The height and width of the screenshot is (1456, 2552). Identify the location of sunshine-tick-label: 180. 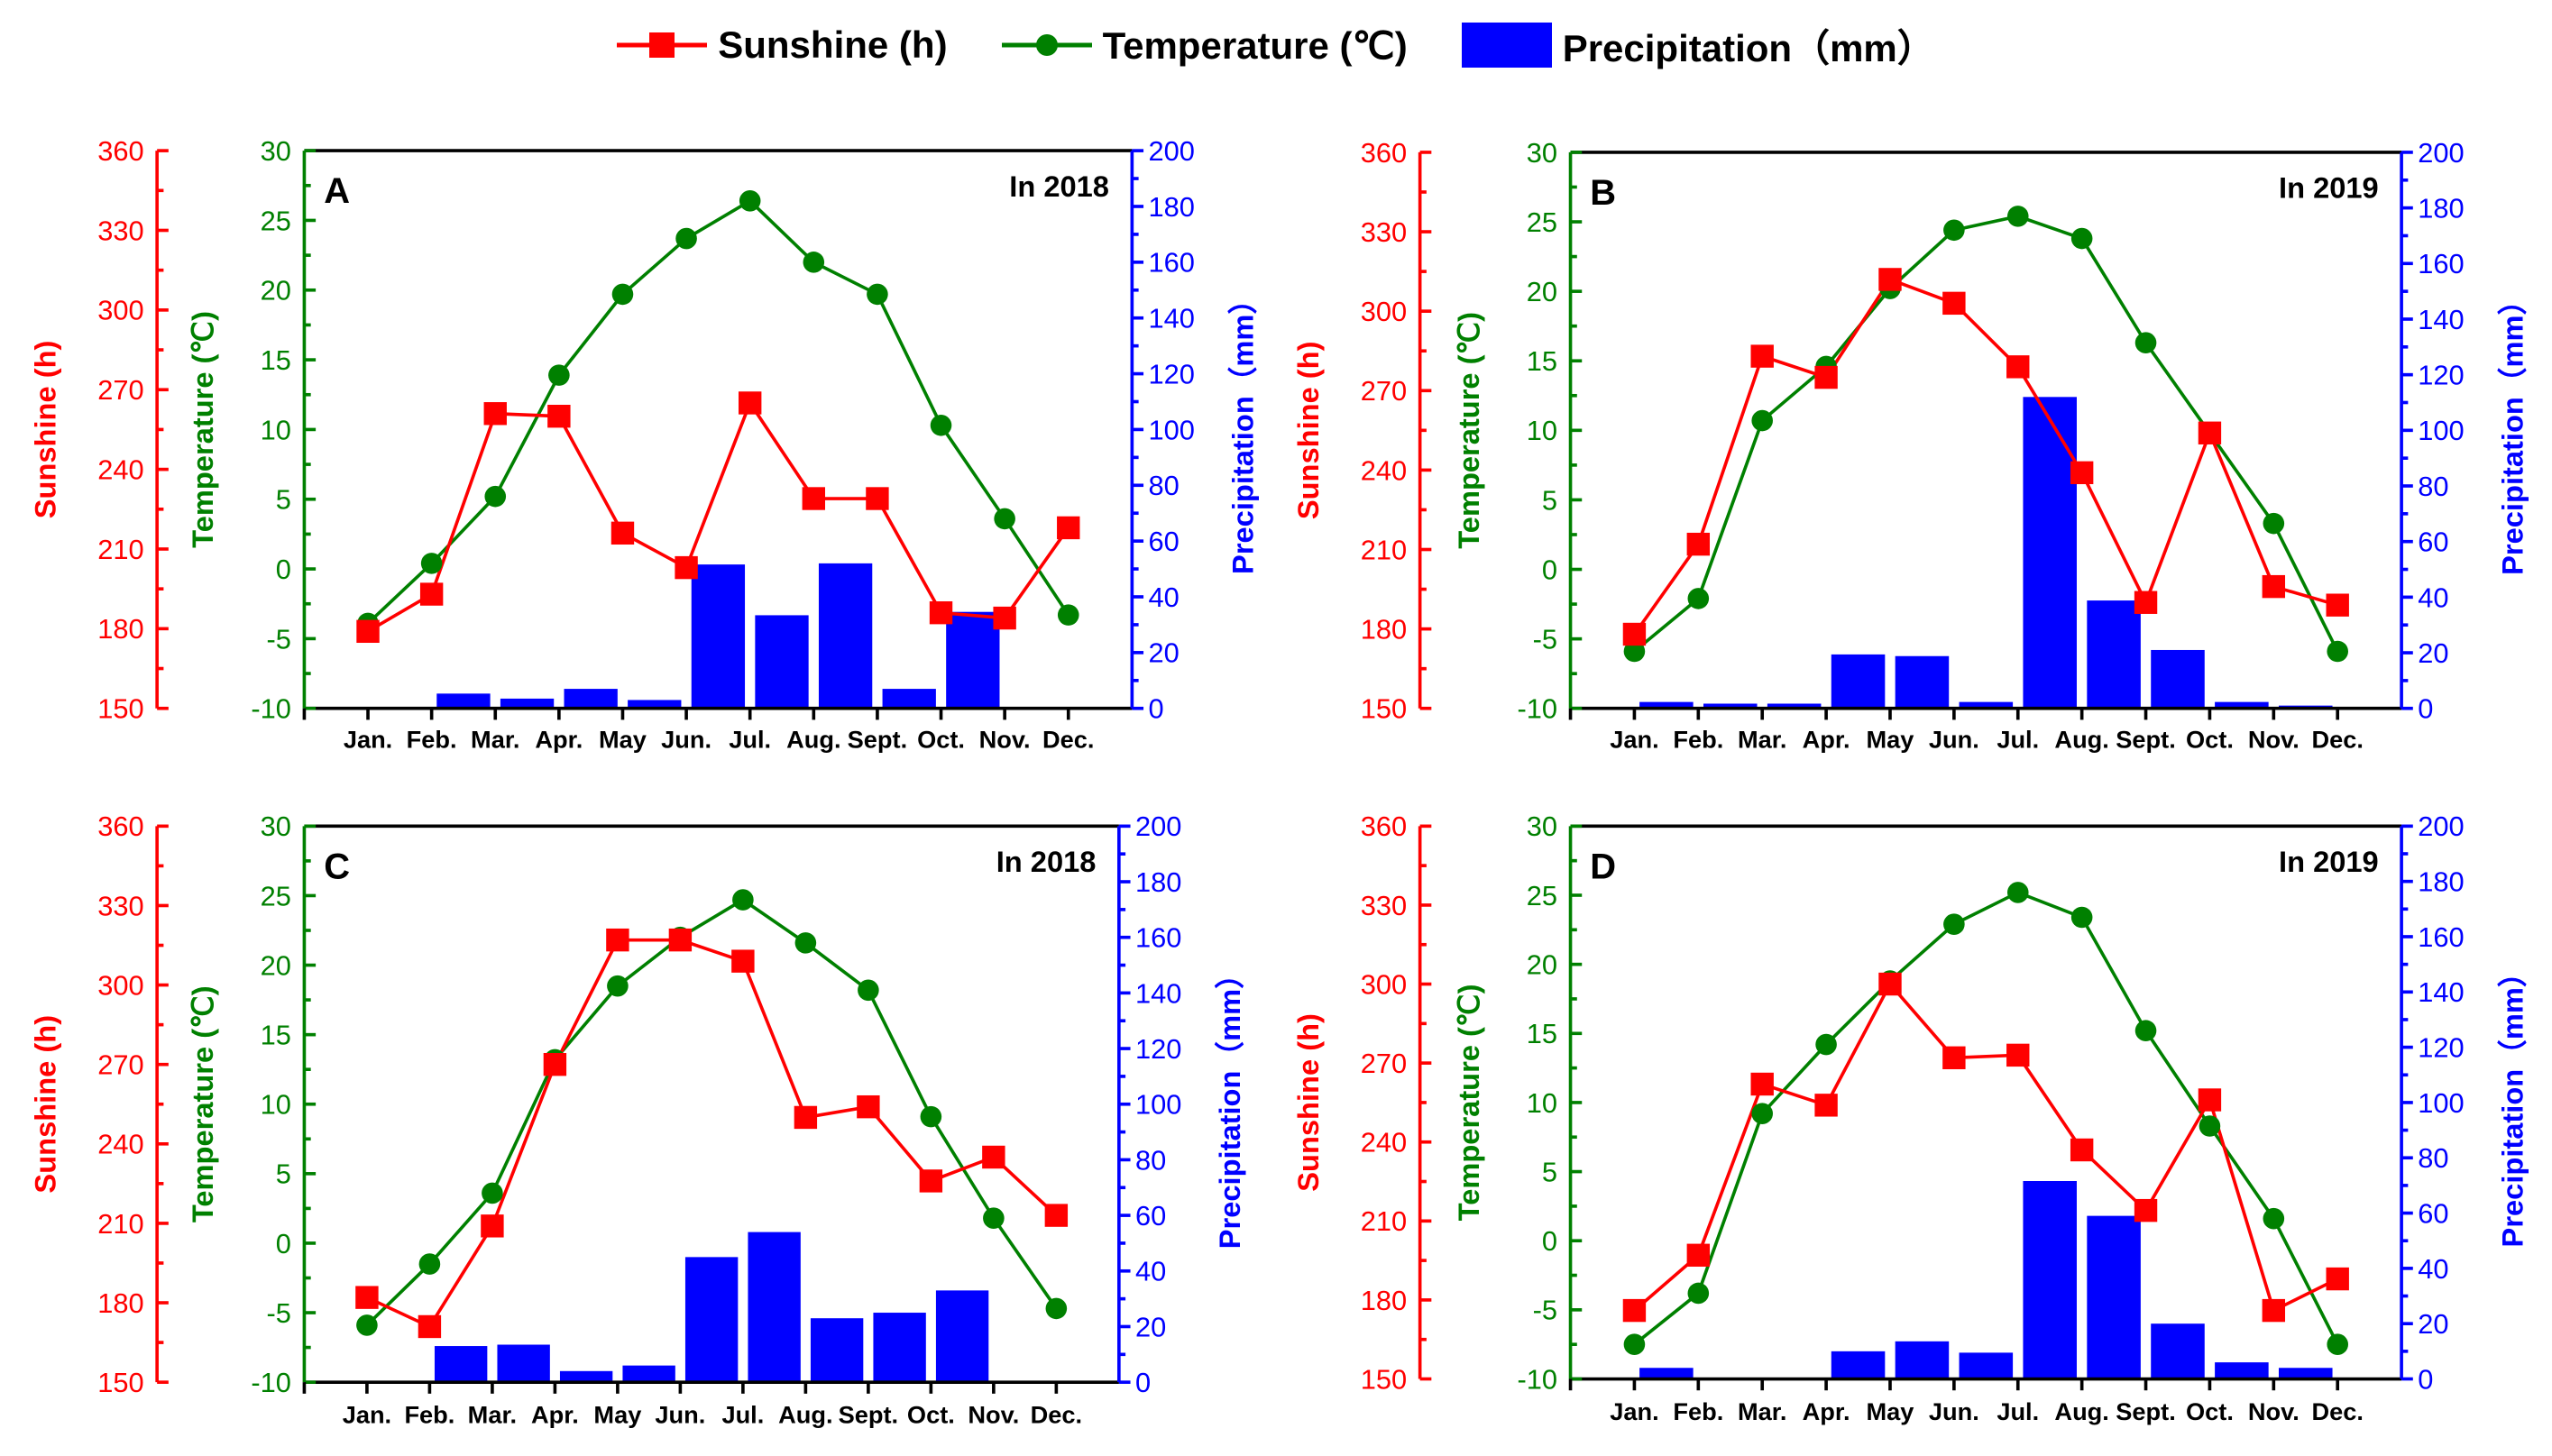
(120, 1303).